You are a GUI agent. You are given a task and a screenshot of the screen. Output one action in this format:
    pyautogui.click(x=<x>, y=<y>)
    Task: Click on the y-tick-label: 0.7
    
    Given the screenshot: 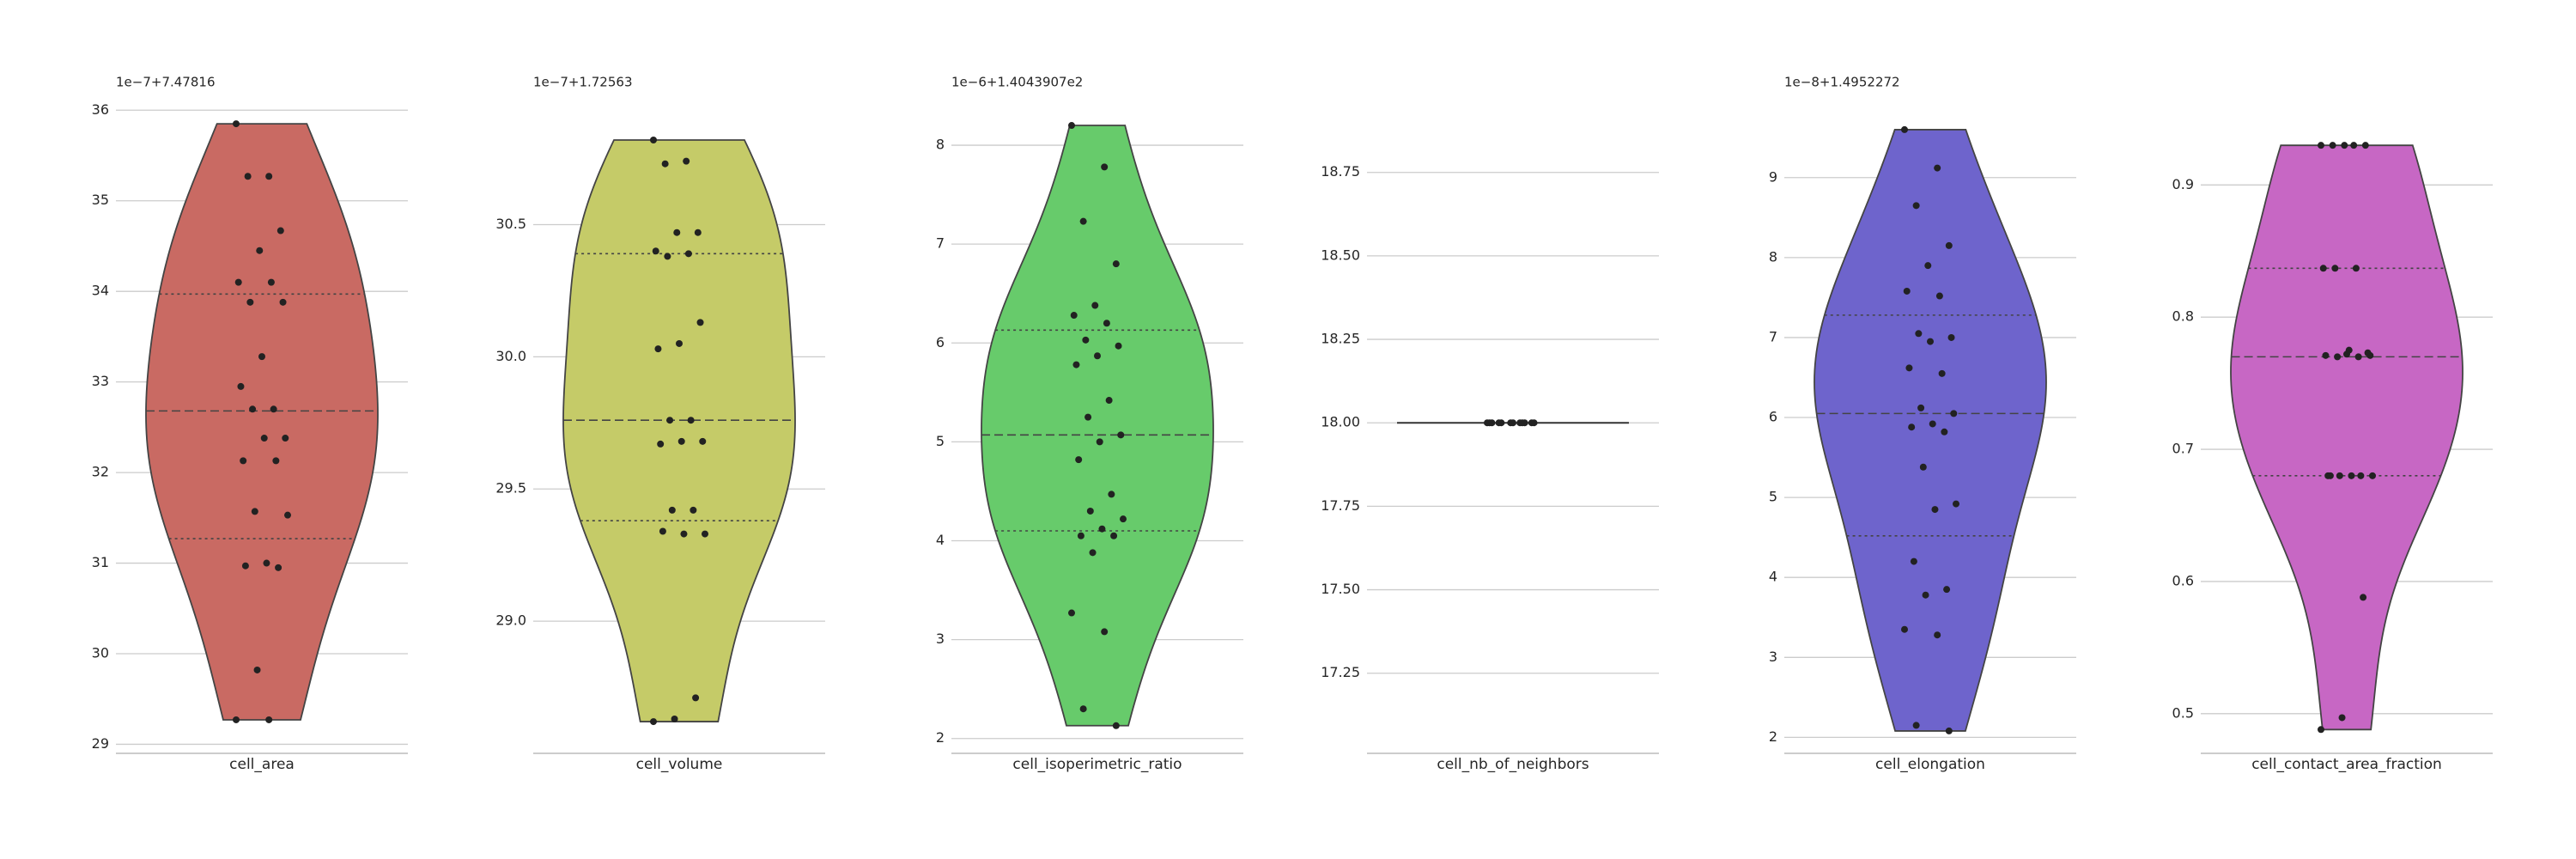 What is the action you would take?
    pyautogui.click(x=2183, y=449)
    